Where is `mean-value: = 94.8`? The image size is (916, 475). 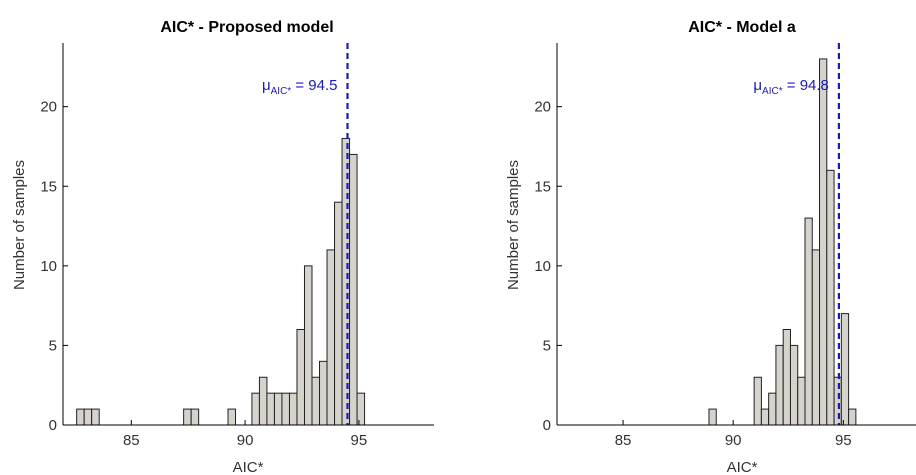
mean-value: = 94.8 is located at coordinates (806, 85).